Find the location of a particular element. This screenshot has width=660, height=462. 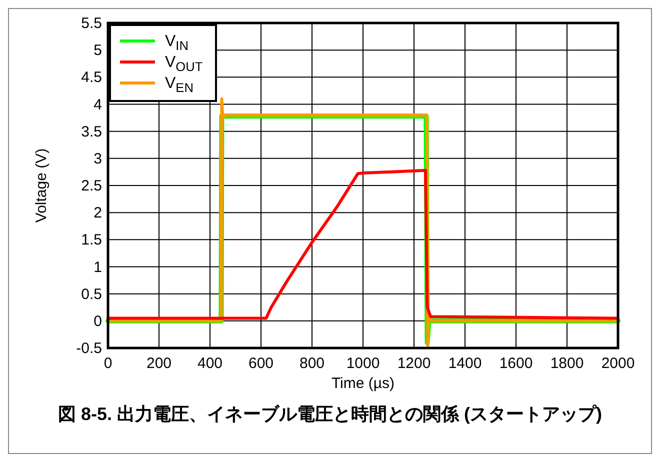

y-tick-label: -0.5 is located at coordinates (89, 348).